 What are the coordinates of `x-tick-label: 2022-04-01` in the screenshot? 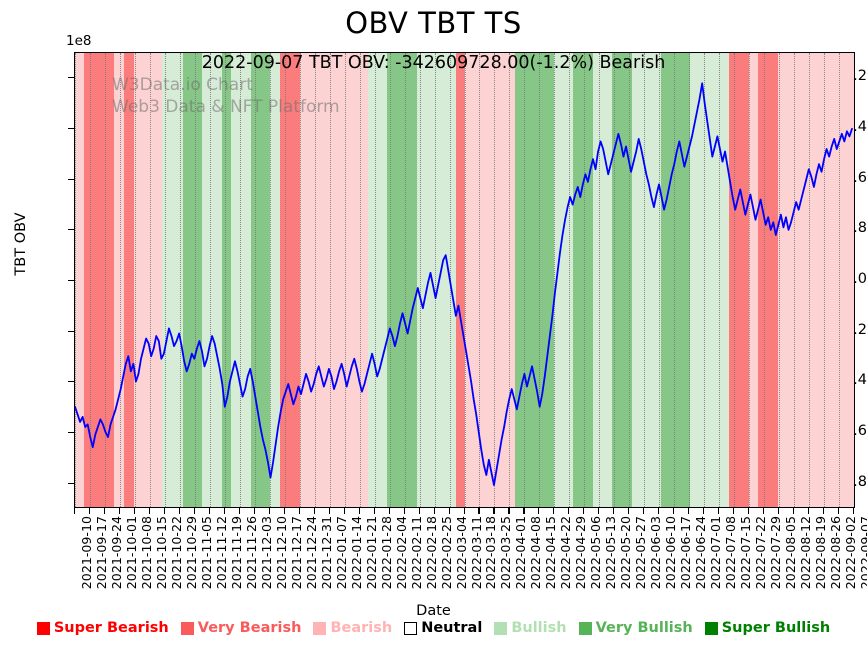 It's located at (521, 553).